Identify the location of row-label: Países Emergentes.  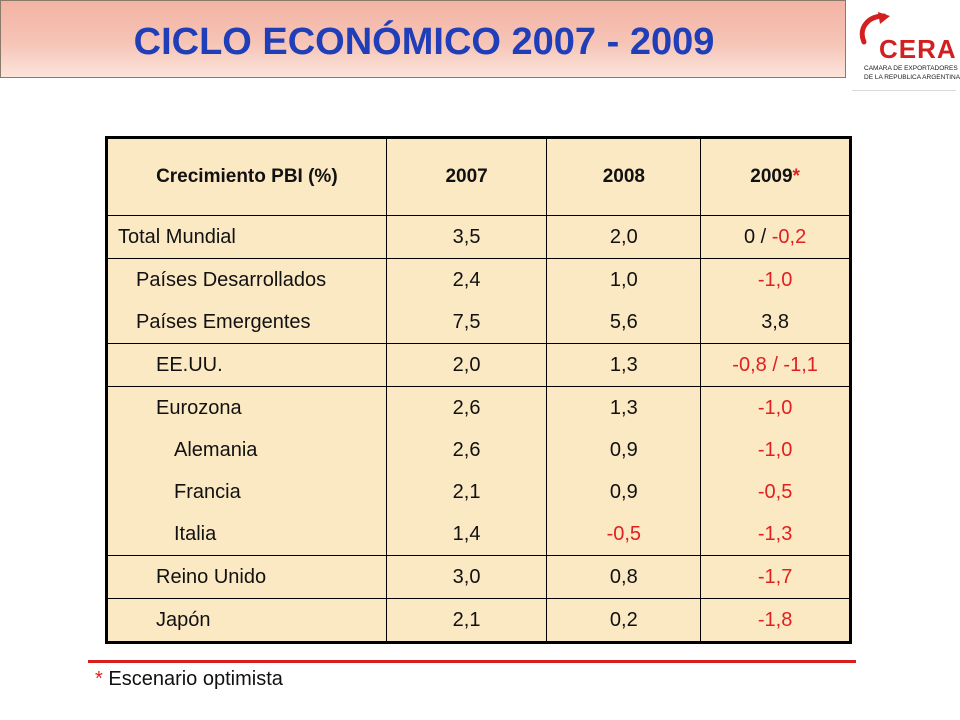
(246, 322).